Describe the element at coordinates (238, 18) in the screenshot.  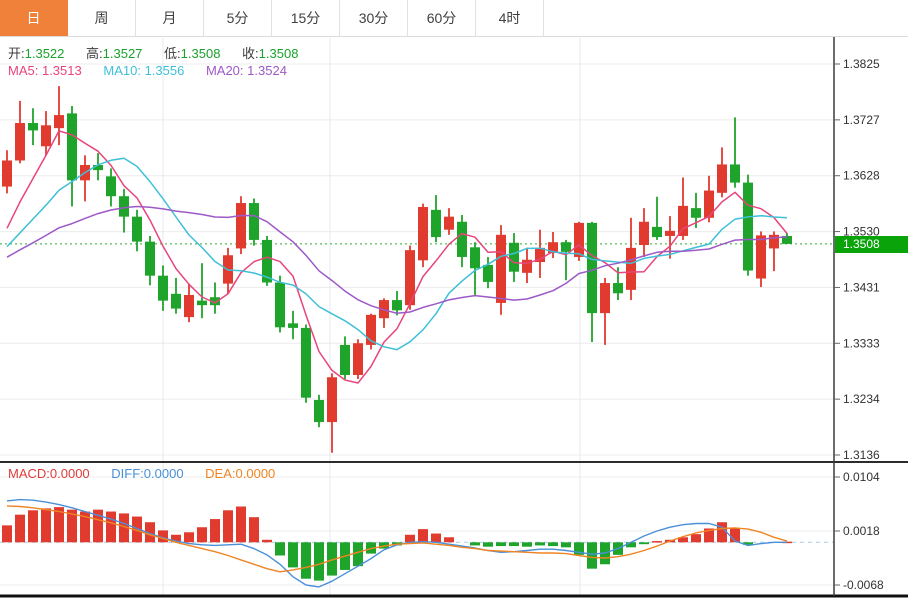
I see `tab-5min: 5分` at that location.